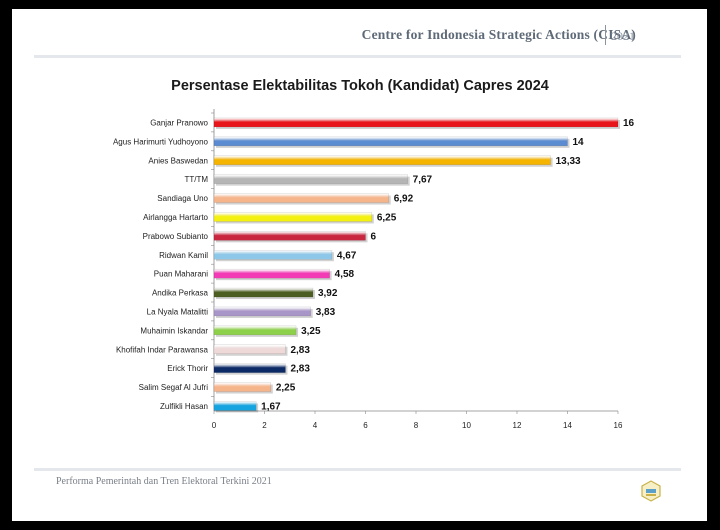  I want to click on value-label: 4,58, so click(345, 274).